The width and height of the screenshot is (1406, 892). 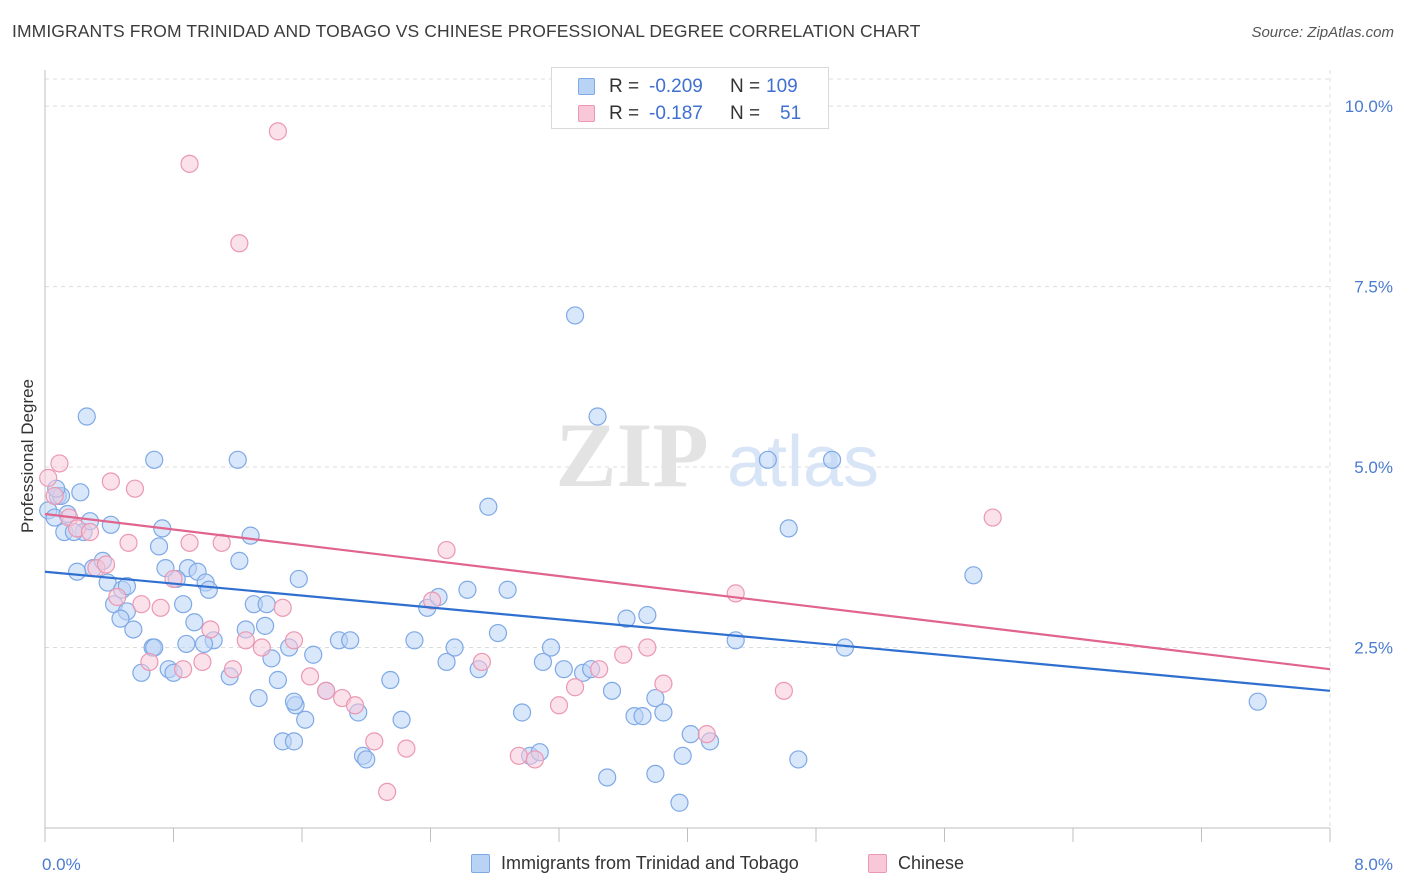 I want to click on y-tick-label: 7.5%, so click(x=1373, y=287).